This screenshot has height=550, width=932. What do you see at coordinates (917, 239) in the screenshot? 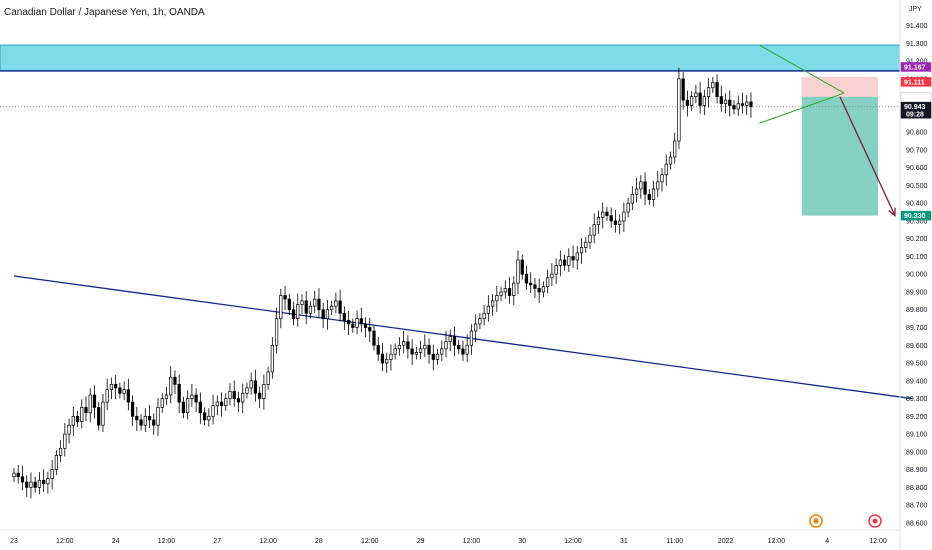
I see `price-tick-label: 90.200` at bounding box center [917, 239].